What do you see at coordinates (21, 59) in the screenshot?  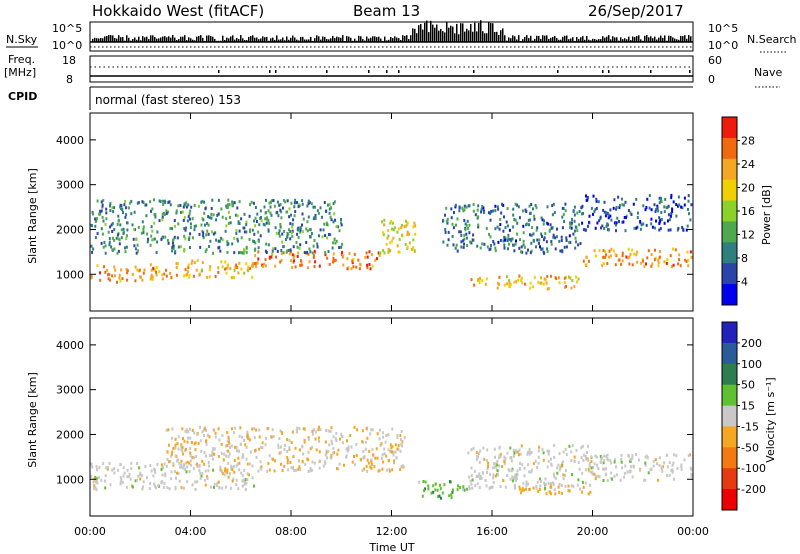 I see `freq-label: Freq.` at bounding box center [21, 59].